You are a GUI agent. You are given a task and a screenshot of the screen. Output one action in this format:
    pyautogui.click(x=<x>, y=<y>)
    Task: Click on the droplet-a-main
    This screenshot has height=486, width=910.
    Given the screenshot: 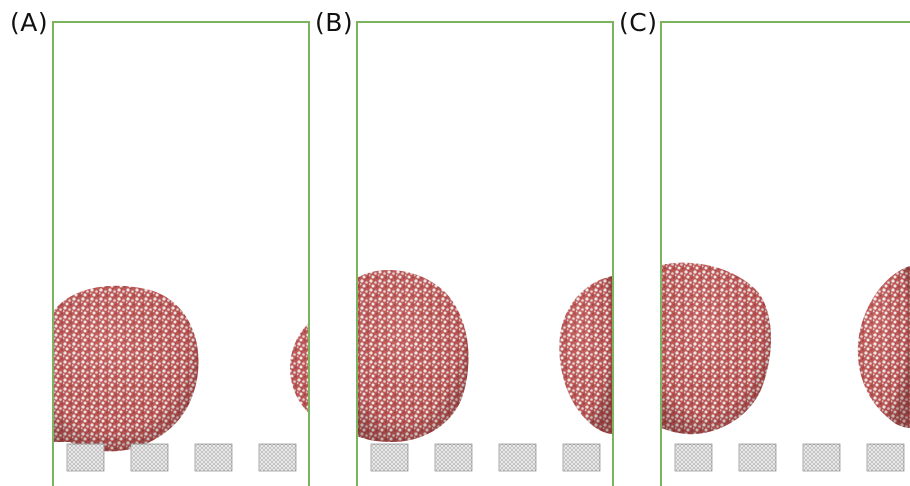 What is the action you would take?
    pyautogui.click(x=126, y=368)
    